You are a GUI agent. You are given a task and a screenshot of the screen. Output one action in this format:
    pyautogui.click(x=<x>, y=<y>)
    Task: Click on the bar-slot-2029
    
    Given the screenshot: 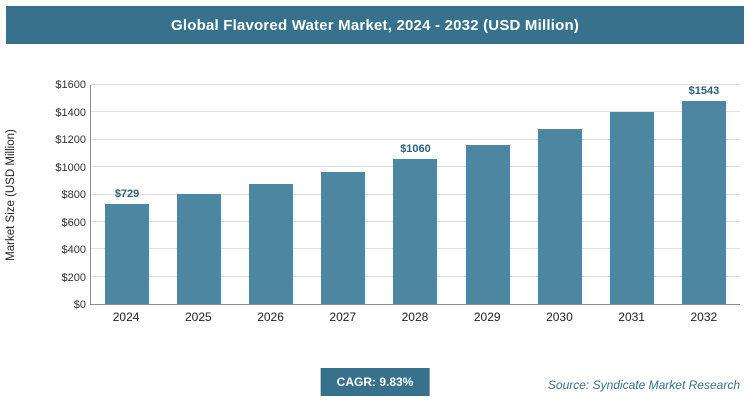 What is the action you would take?
    pyautogui.click(x=488, y=194)
    